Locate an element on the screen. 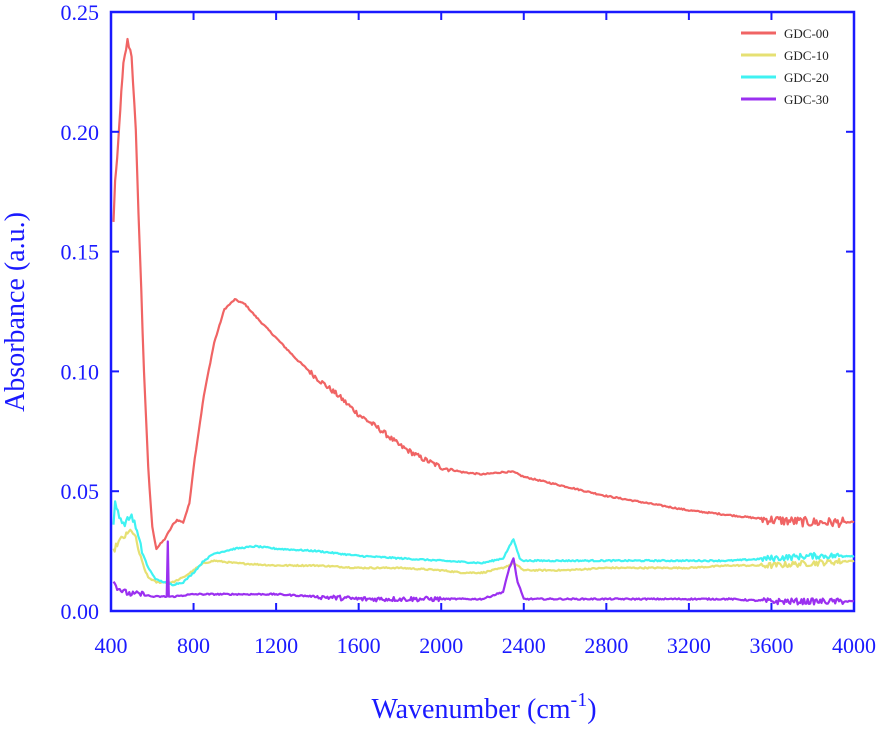  legend-label-gdc-30: GDC-30 is located at coordinates (806, 99).